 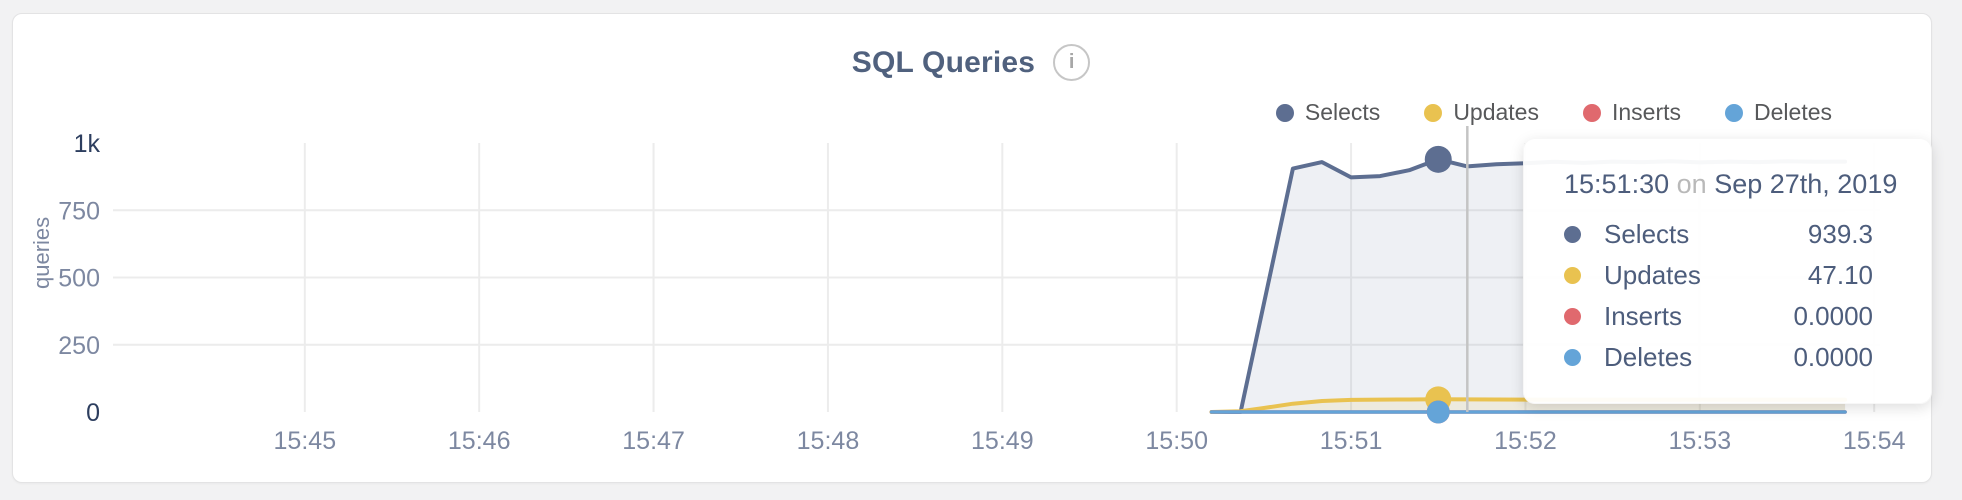 What do you see at coordinates (1072, 62) in the screenshot?
I see `info-icon: i` at bounding box center [1072, 62].